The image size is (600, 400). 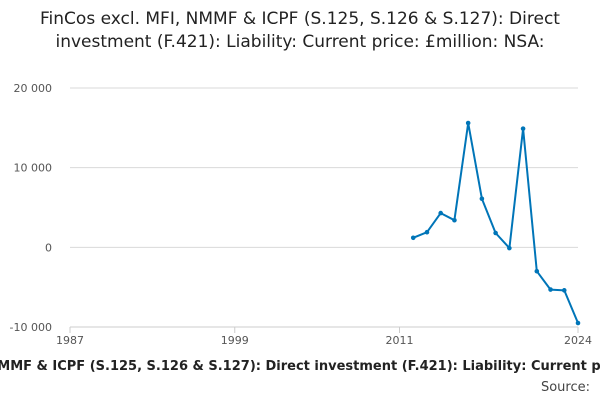 I want to click on x-tick-label: 1999, so click(x=235, y=340).